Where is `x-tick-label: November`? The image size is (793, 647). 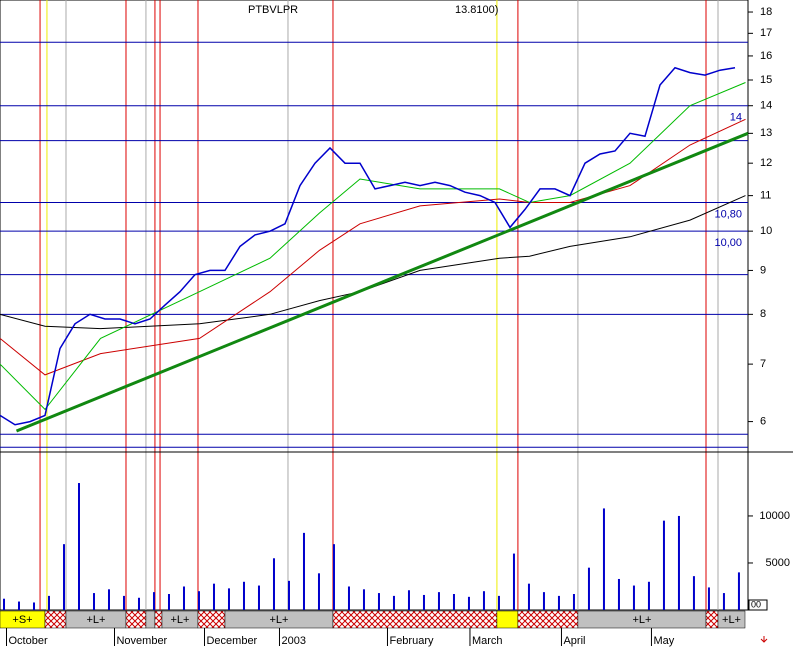 x-tick-label: November is located at coordinates (141, 641).